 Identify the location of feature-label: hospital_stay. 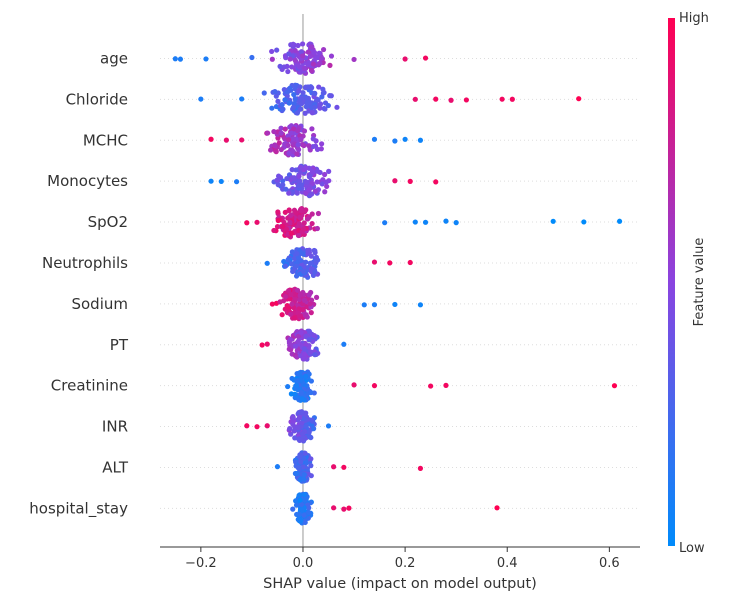
(78, 508).